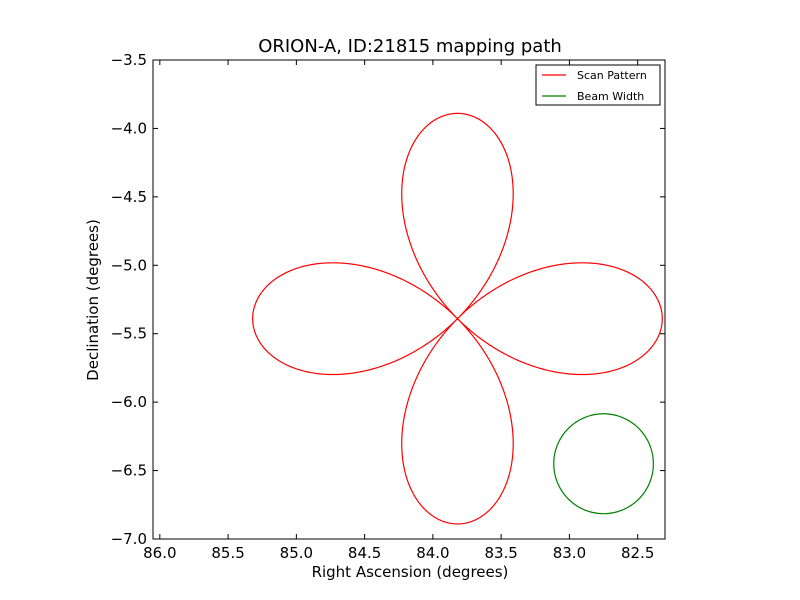 The image size is (800, 600). I want to click on x-tick-label: 86.0, so click(159, 553).